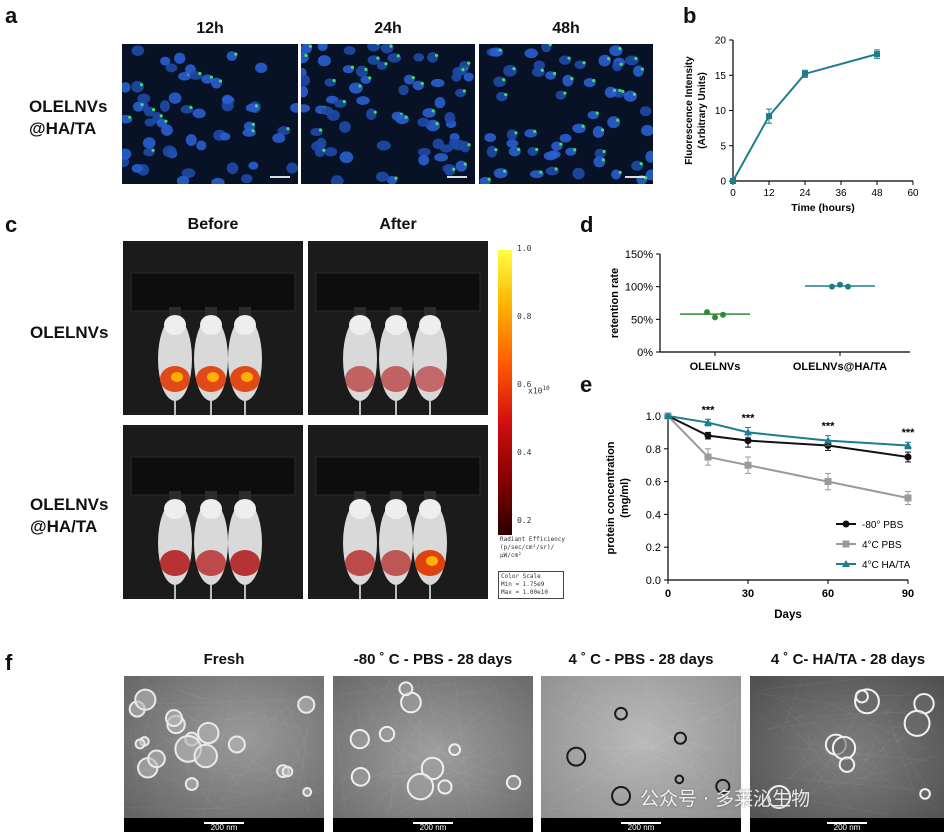 Image resolution: width=948 pixels, height=835 pixels. What do you see at coordinates (822, 208) in the screenshot?
I see `x-axis-label: Time (hours)` at bounding box center [822, 208].